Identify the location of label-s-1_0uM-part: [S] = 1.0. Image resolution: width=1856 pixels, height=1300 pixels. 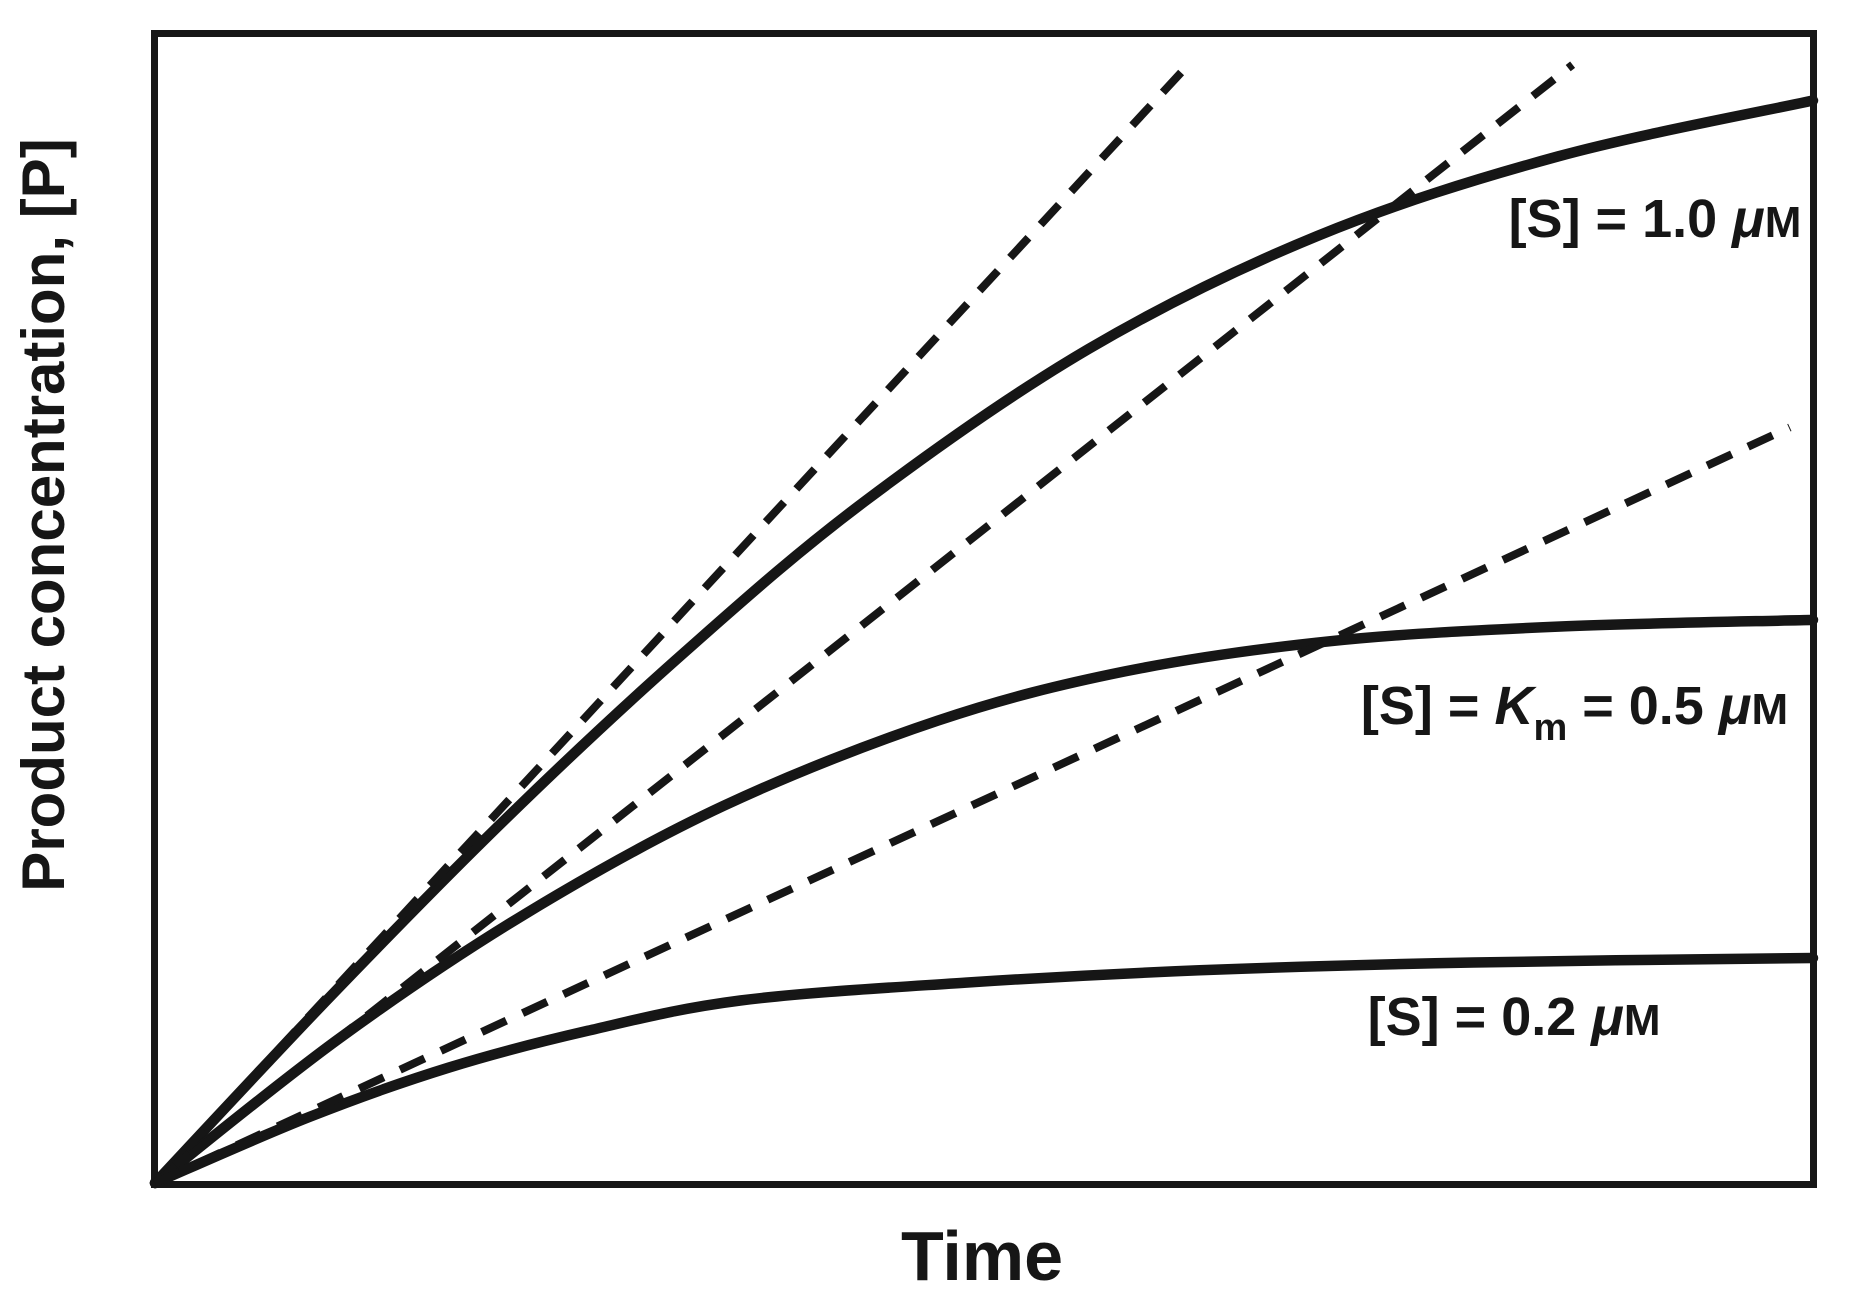
(1621, 219).